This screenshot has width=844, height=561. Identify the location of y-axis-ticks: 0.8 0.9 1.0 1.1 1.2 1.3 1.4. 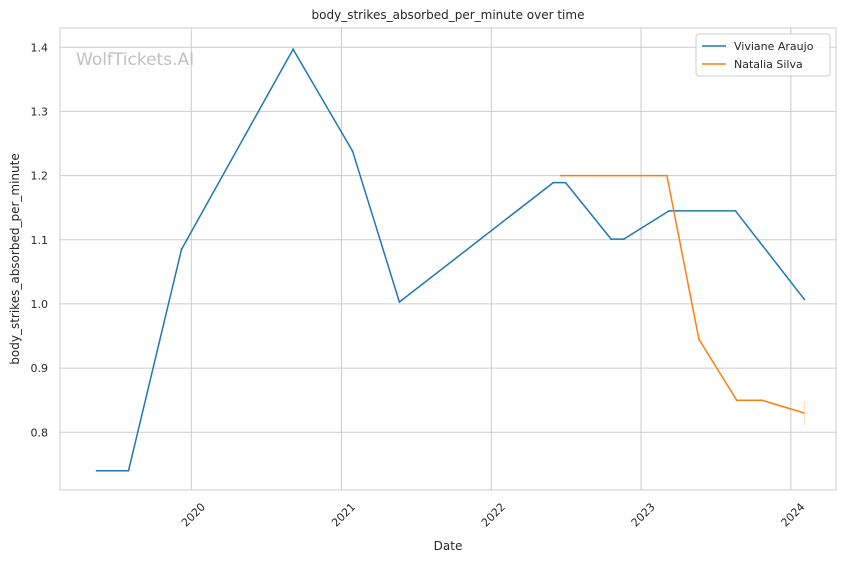
(40, 240).